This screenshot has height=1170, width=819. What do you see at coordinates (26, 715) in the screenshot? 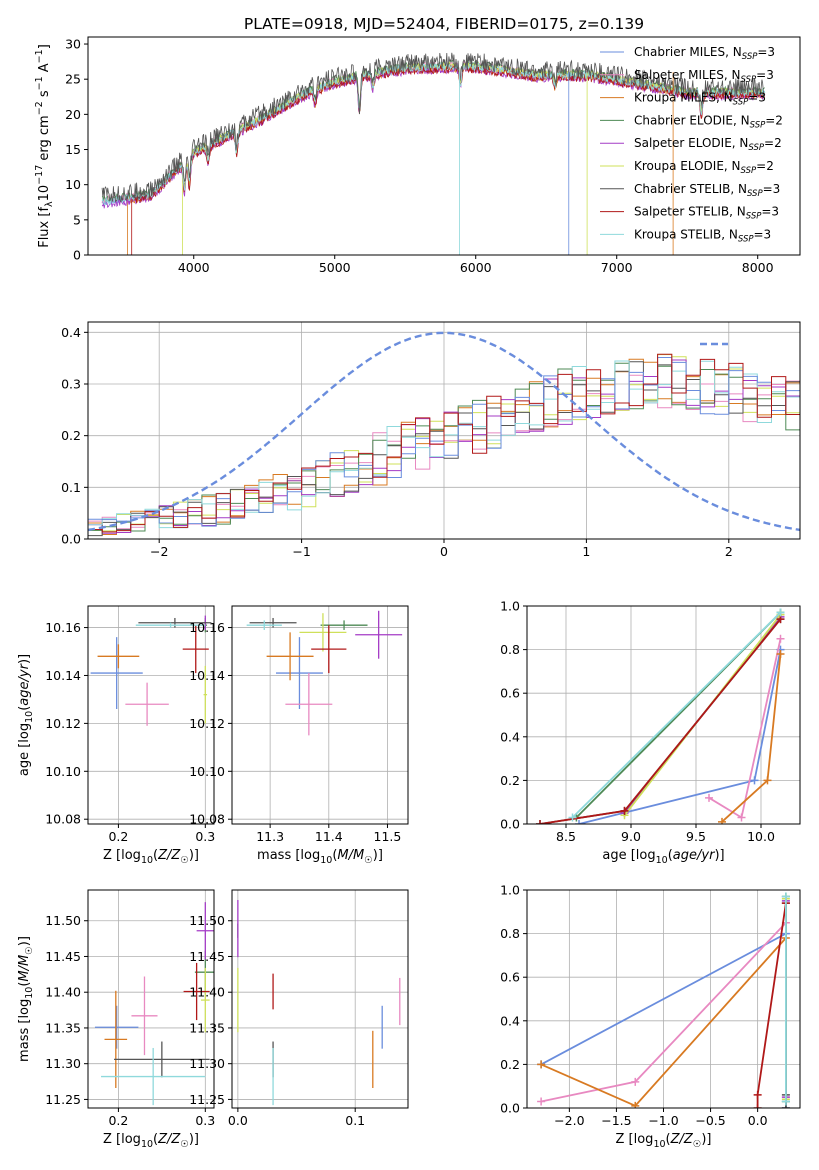
I see `y-axis-label: age [log10(age/yr)]` at bounding box center [26, 715].